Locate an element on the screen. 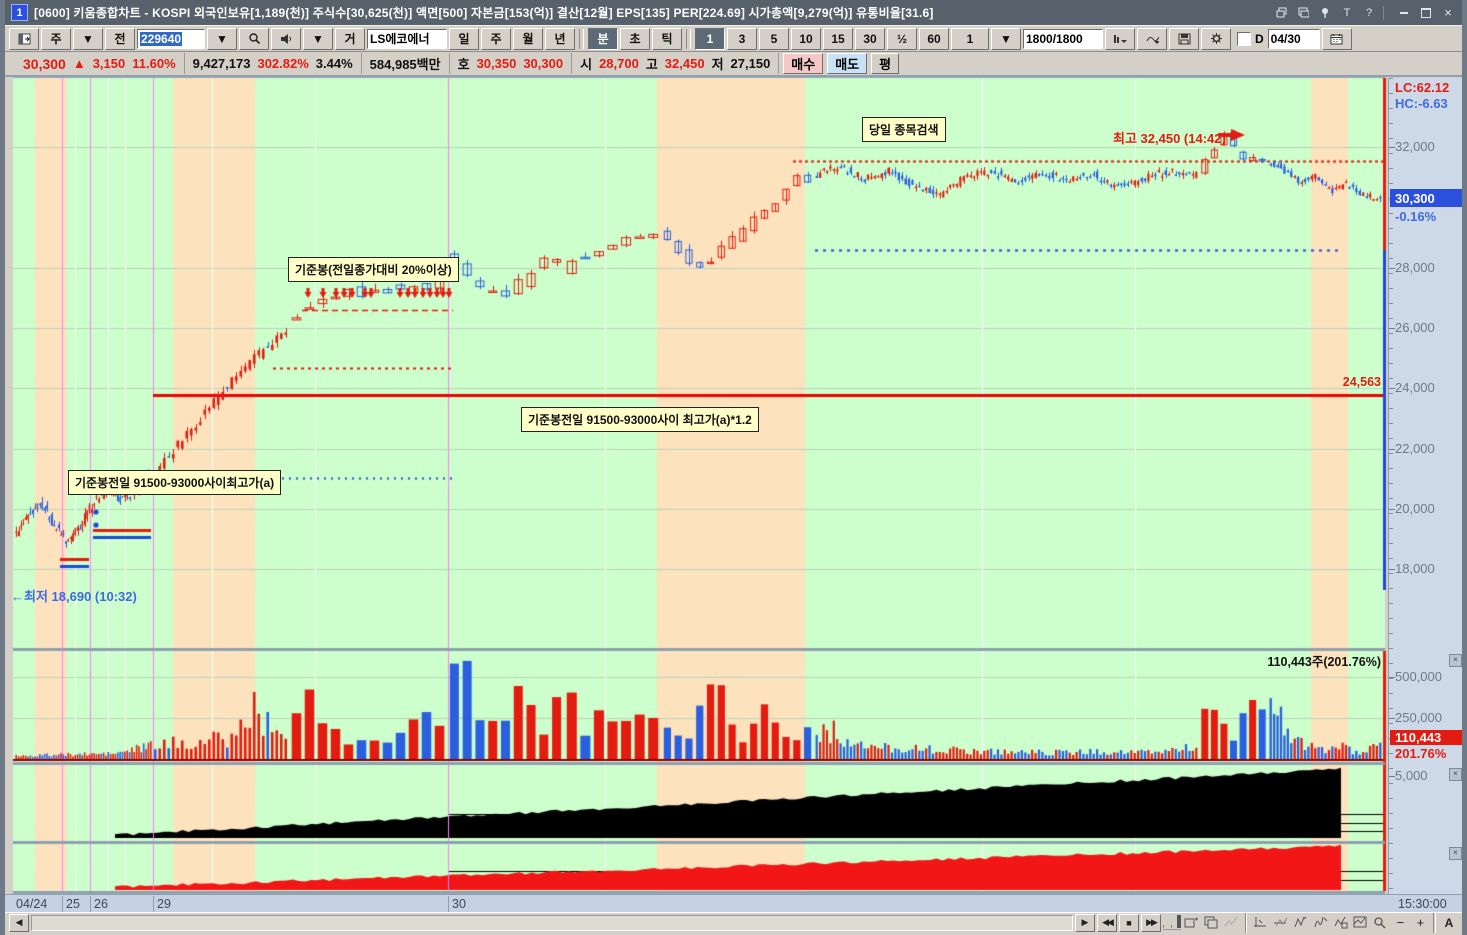  scroll-left-button: ◀ is located at coordinates (19, 922).